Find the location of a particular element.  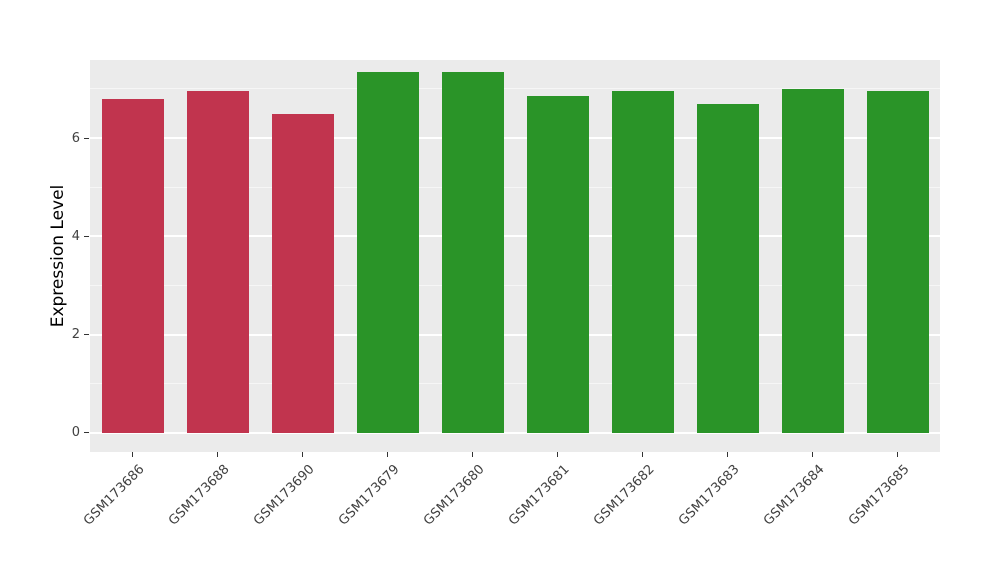

y-axis-title: Expression Level is located at coordinates (58, 256).